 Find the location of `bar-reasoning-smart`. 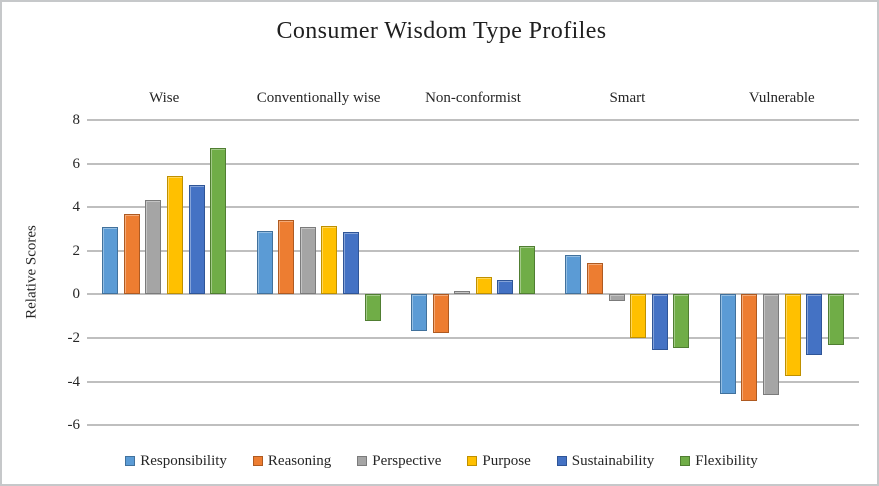

bar-reasoning-smart is located at coordinates (595, 278).